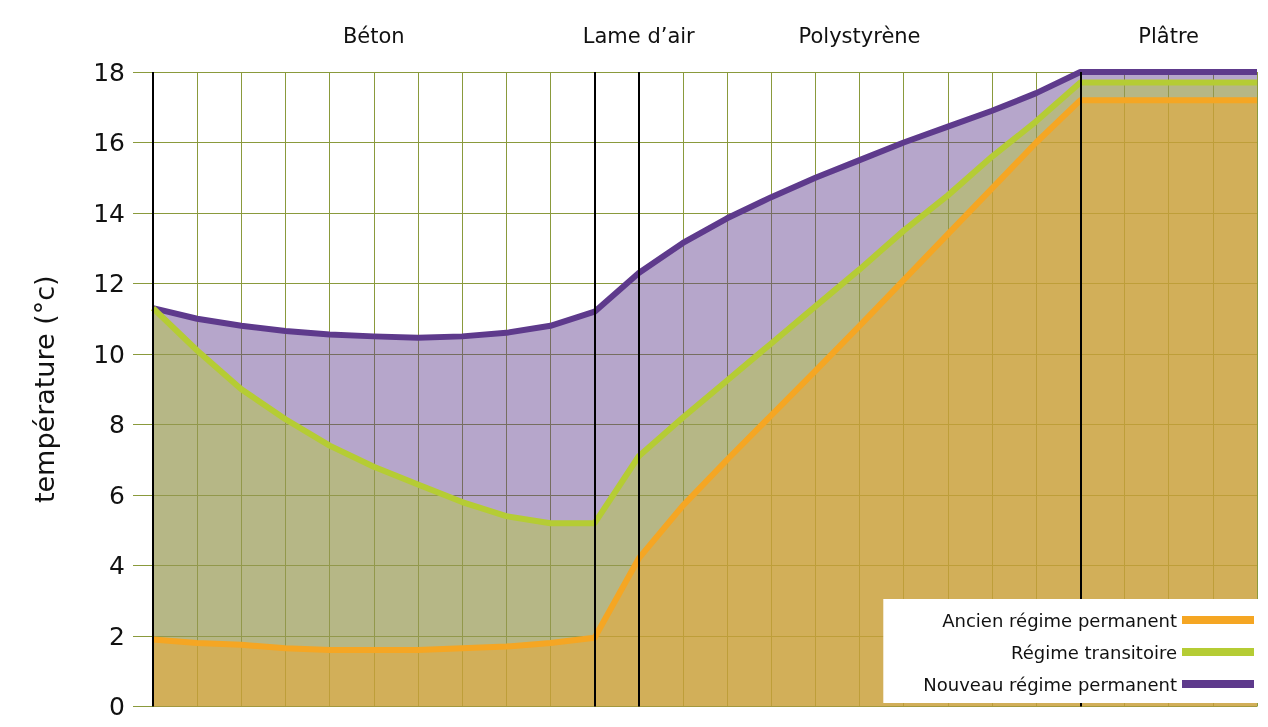 The width and height of the screenshot is (1268, 727). What do you see at coordinates (373, 36) in the screenshot?
I see `text: Béton` at bounding box center [373, 36].